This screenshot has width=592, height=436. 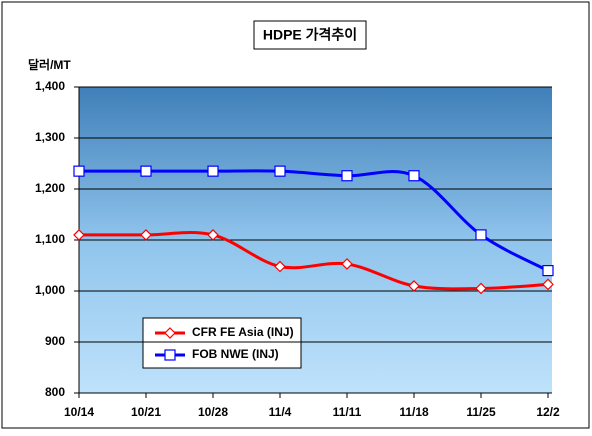 I want to click on x-tick-label: 11/4, so click(x=280, y=412).